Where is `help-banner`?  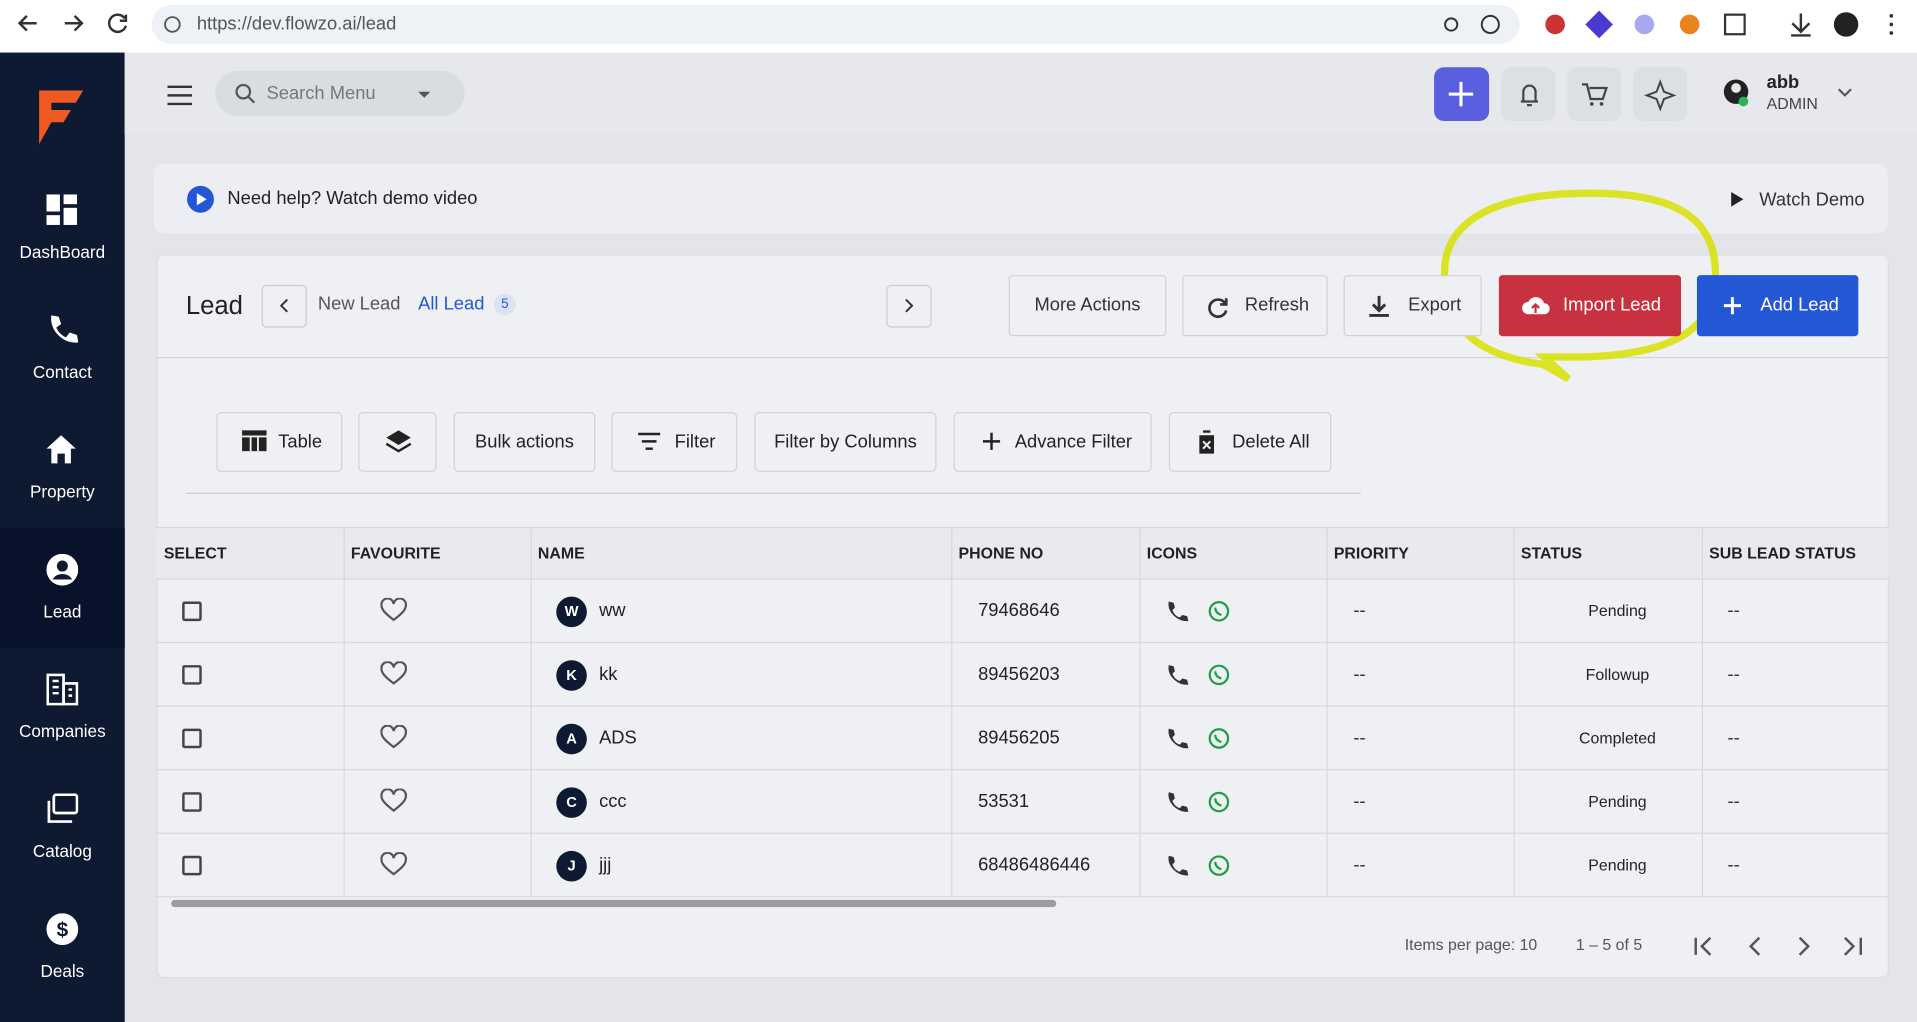
help-banner is located at coordinates (1021, 198).